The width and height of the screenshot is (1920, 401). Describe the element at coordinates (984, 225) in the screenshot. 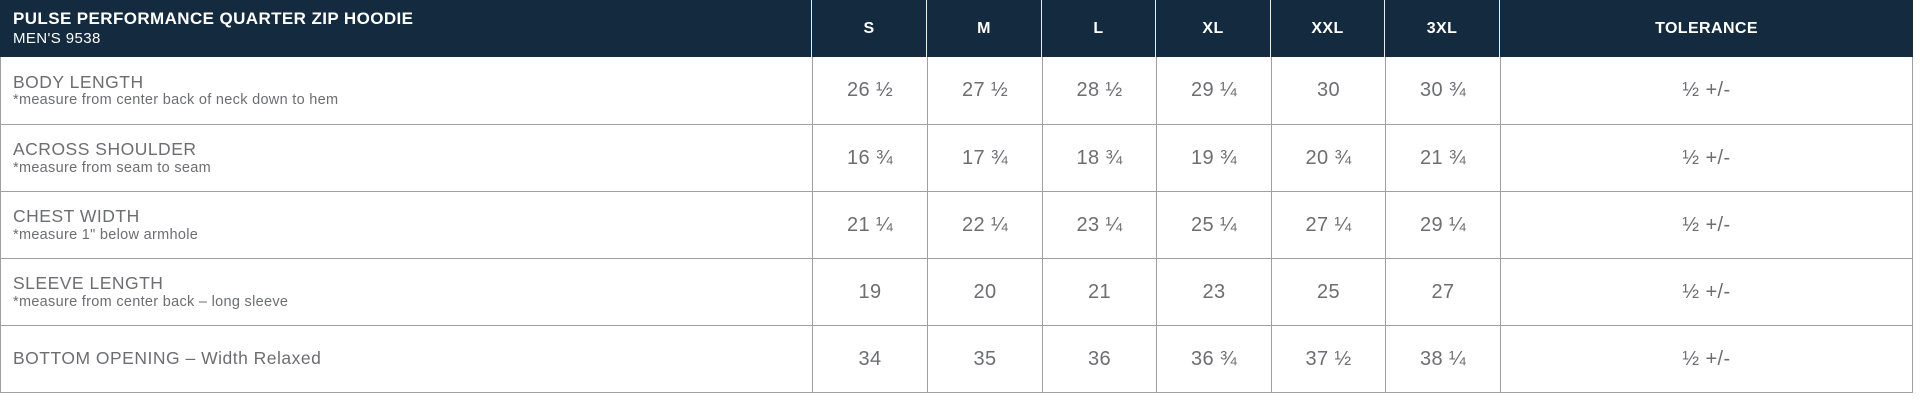

I see `size-value-cell: 22 ¼` at that location.